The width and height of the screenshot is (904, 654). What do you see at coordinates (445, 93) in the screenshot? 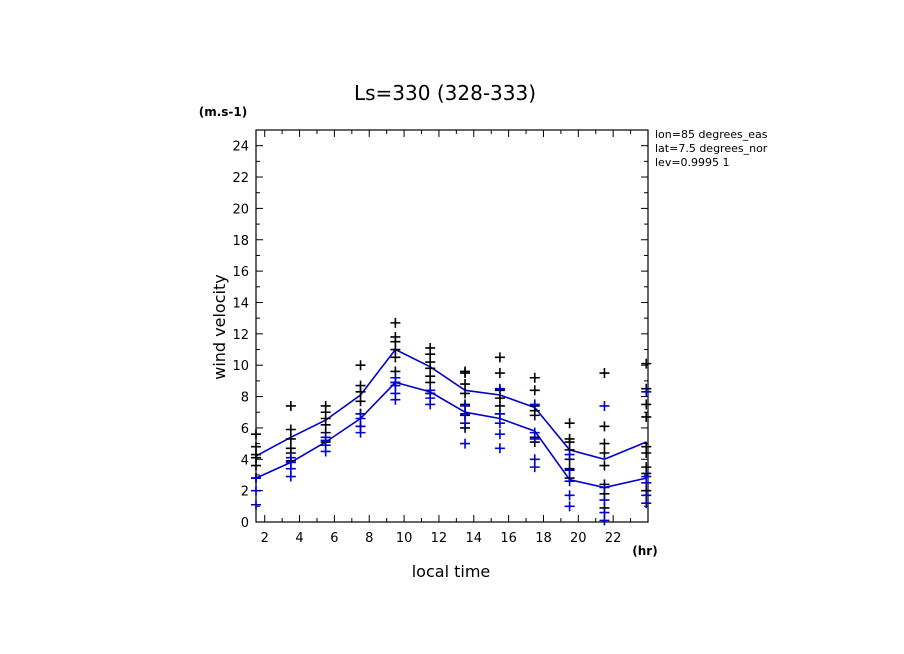
I see `chart-title: Ls=330 (328-333)` at bounding box center [445, 93].